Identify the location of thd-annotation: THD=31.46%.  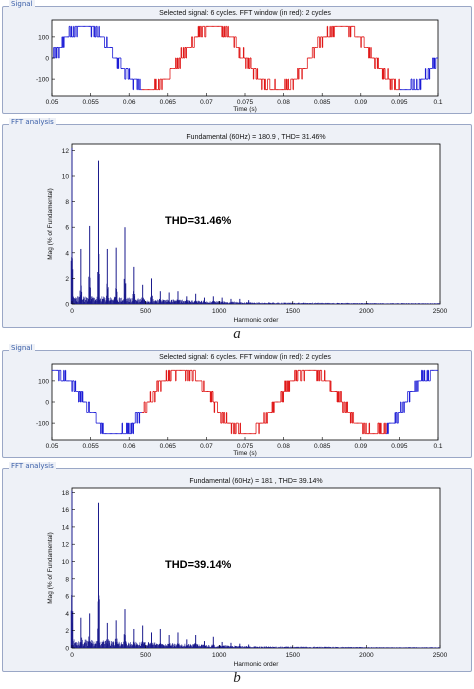
(198, 221).